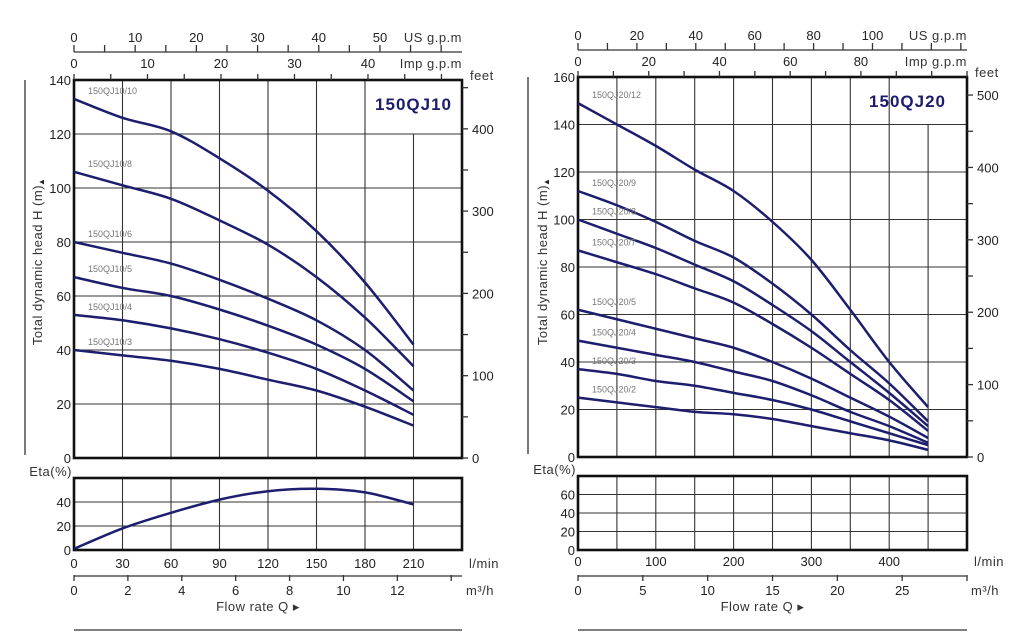 This screenshot has width=1024, height=639. I want to click on up-arrow-icon: ▲, so click(546, 182).